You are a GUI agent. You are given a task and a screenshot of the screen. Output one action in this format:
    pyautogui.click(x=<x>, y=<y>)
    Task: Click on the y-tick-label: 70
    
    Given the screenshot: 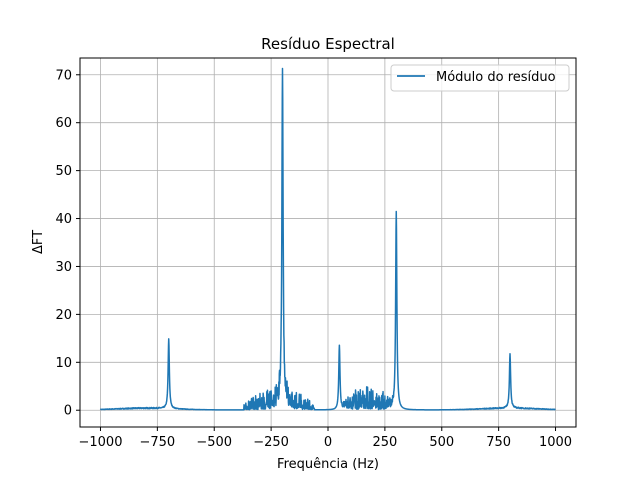 What is the action you would take?
    pyautogui.click(x=63, y=75)
    